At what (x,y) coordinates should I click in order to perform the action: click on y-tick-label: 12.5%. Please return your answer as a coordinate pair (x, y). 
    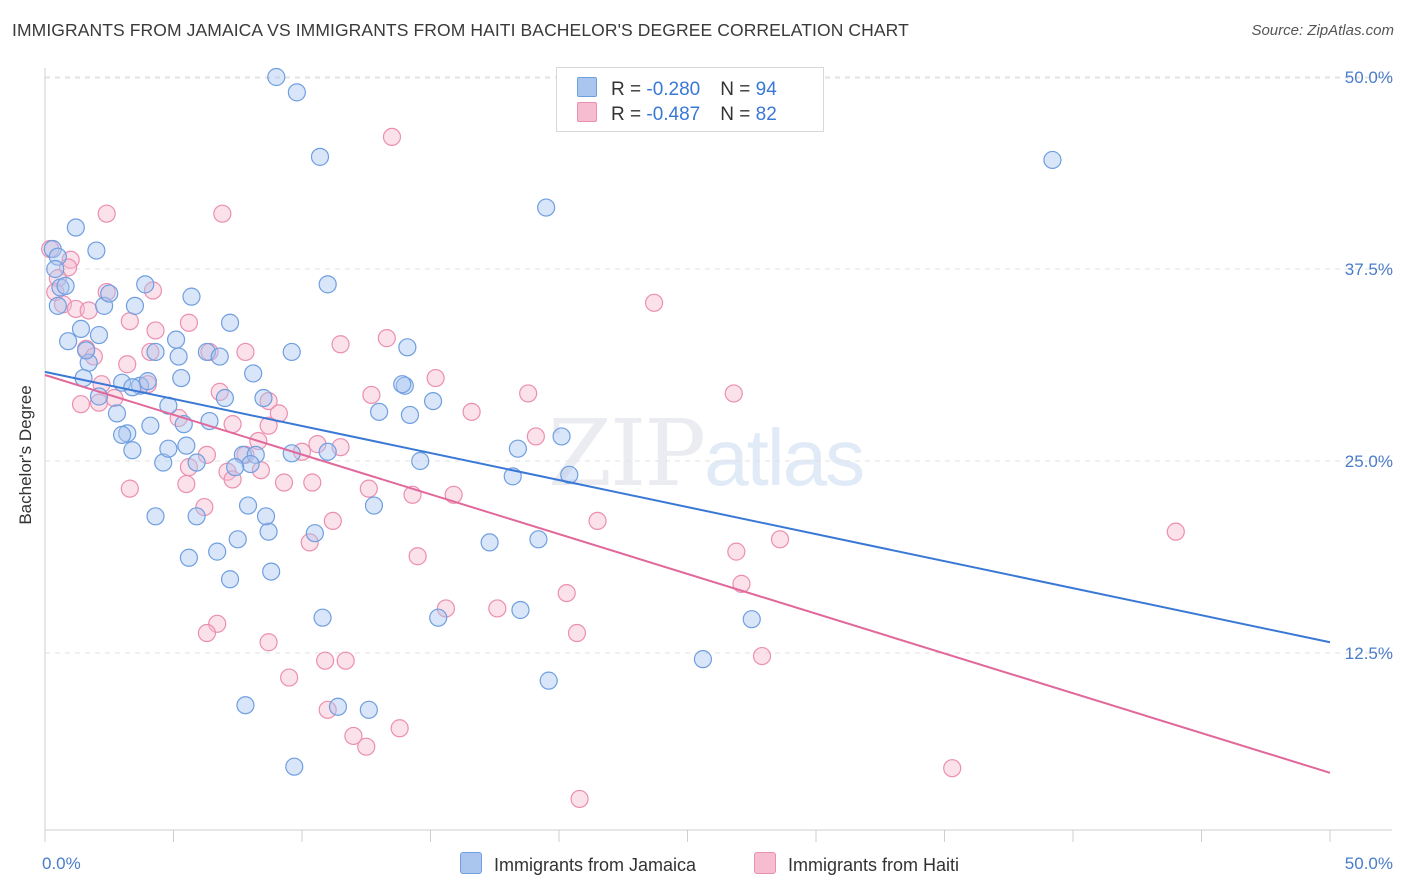
    Looking at the image, I should click on (1369, 653).